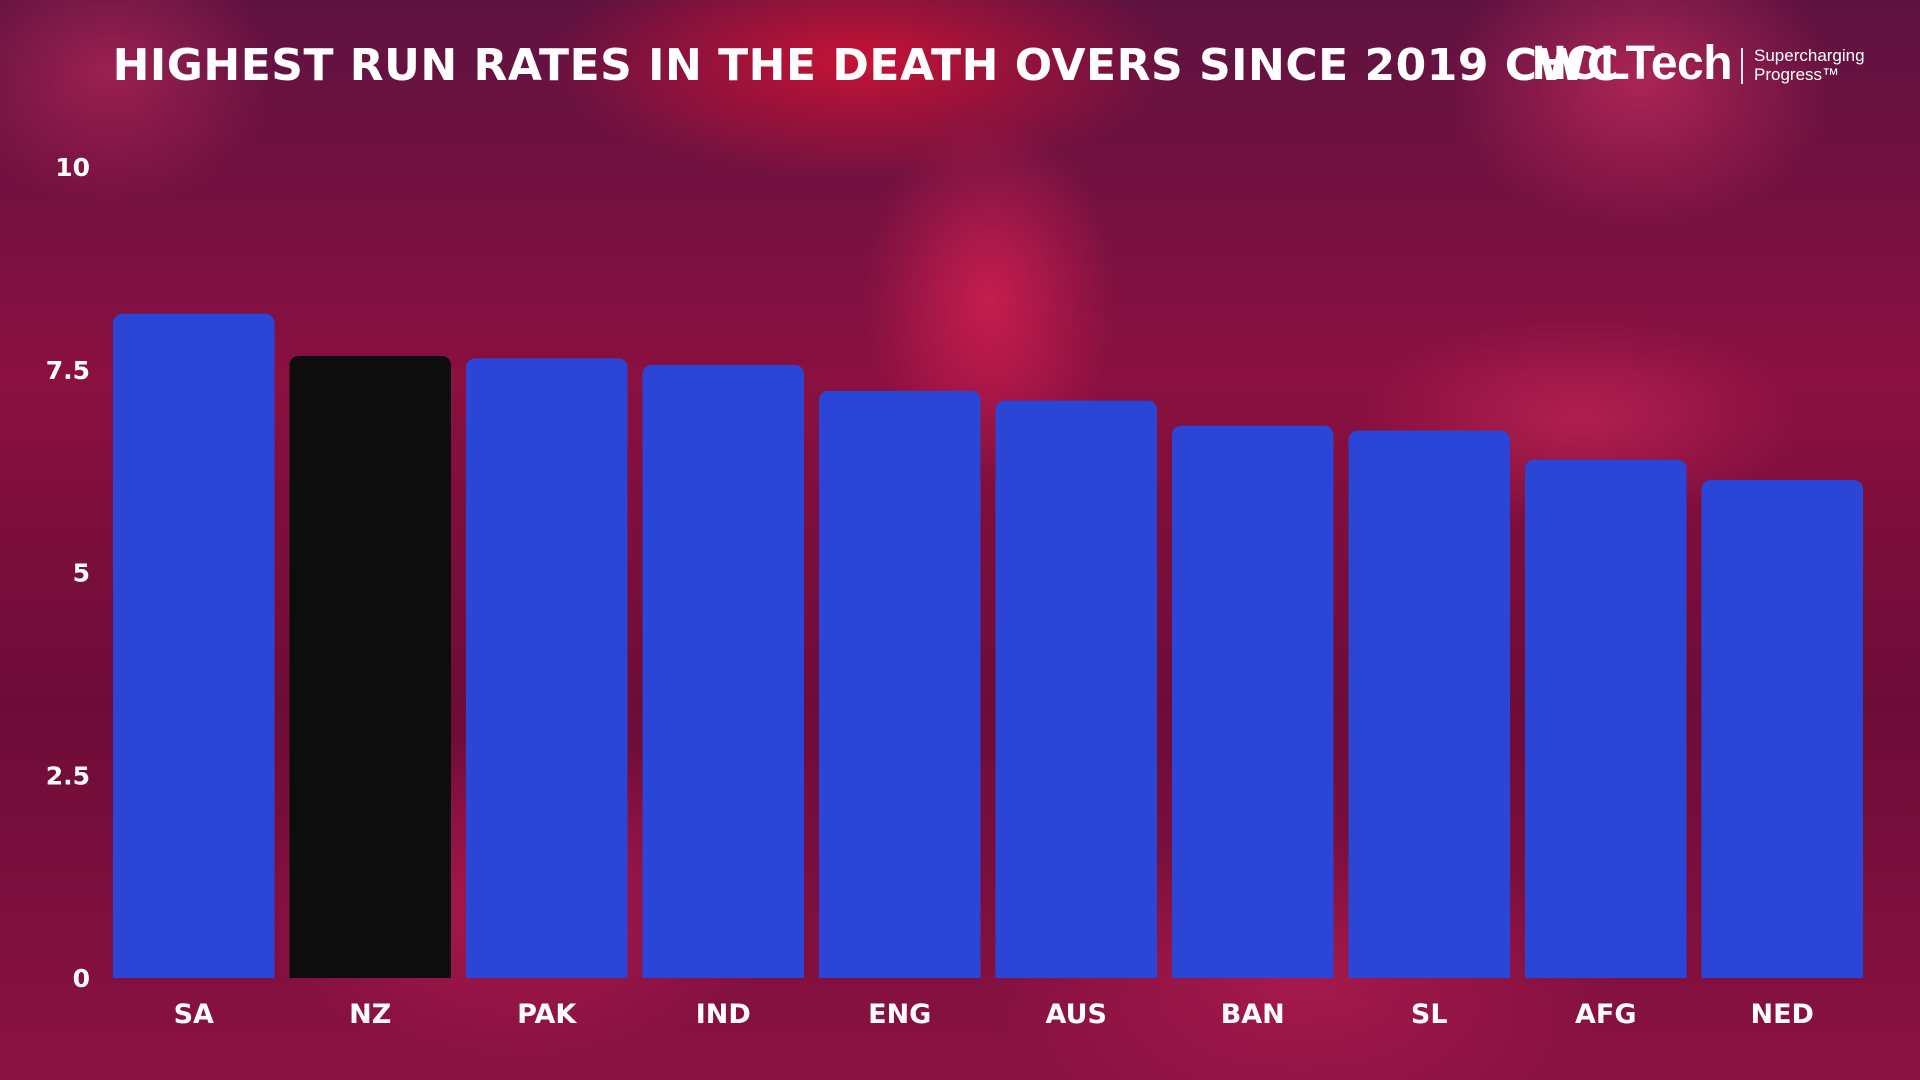 The width and height of the screenshot is (1920, 1080). Describe the element at coordinates (1782, 972) in the screenshot. I see `bar-base-ned` at that location.